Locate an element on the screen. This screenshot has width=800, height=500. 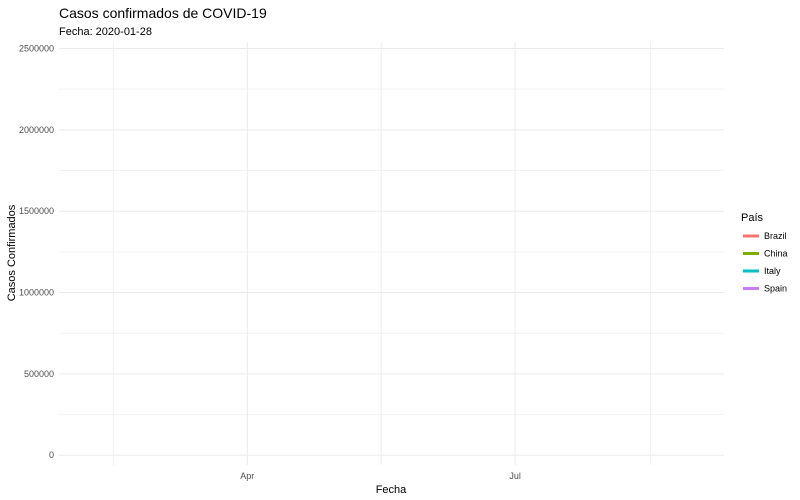
chart-title: Casos confirmados de COVID-19 is located at coordinates (163, 13).